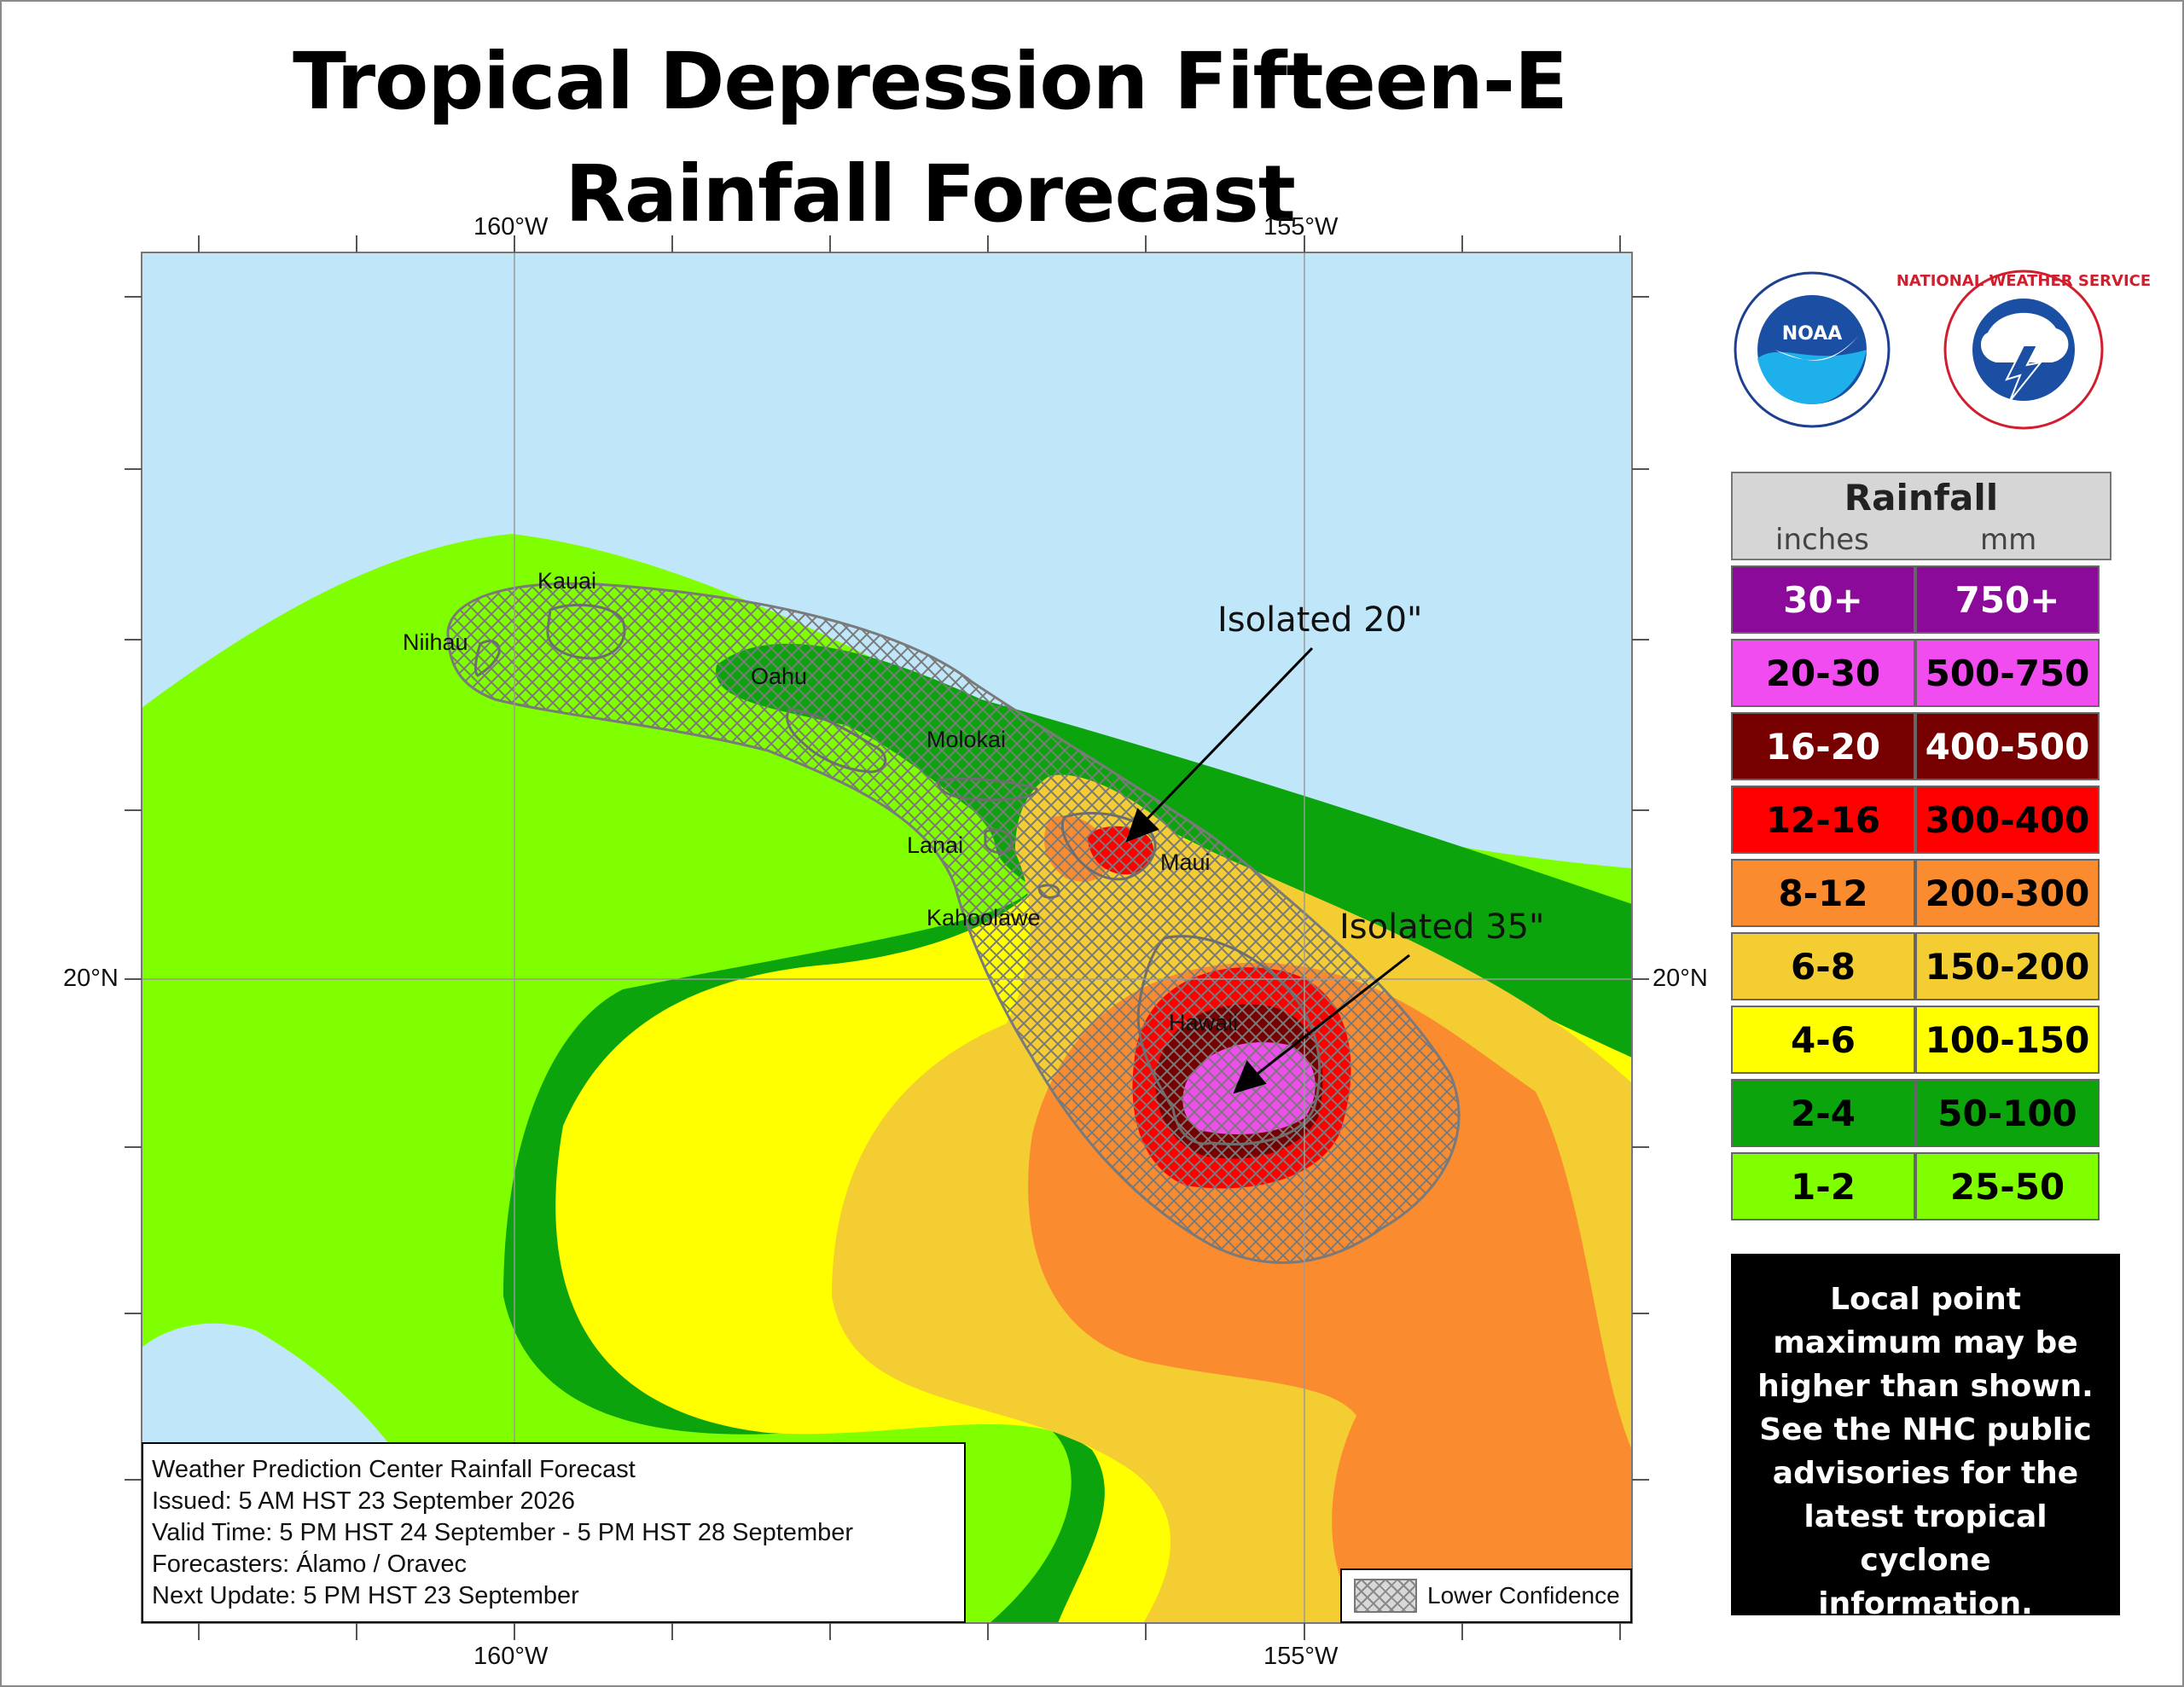 This screenshot has height=1687, width=2184. What do you see at coordinates (1926, 1538) in the screenshot?
I see `note-line: latest tropical cyclone` at bounding box center [1926, 1538].